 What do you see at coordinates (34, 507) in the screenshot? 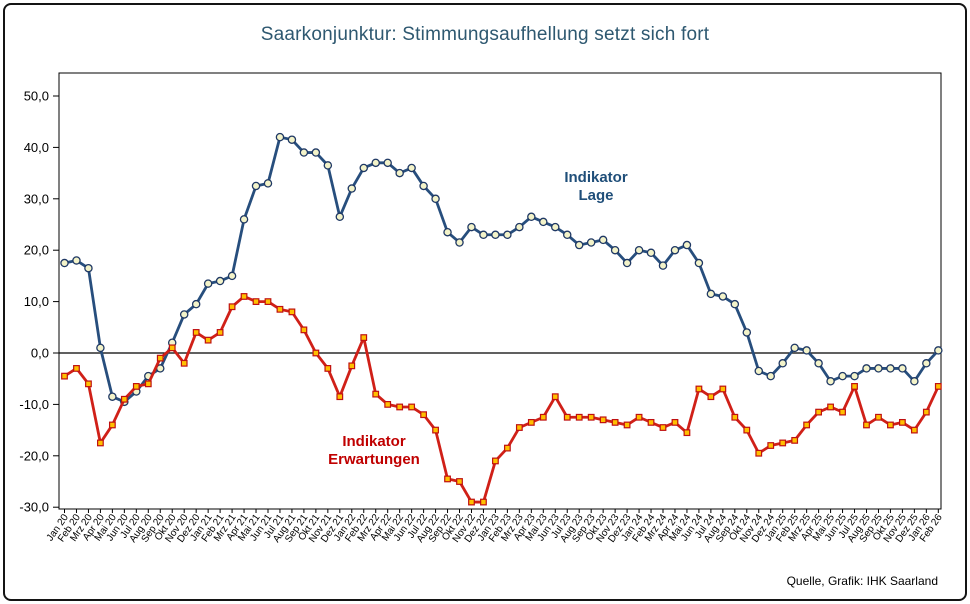
I see `y-tick-label: -30,0` at bounding box center [34, 507].